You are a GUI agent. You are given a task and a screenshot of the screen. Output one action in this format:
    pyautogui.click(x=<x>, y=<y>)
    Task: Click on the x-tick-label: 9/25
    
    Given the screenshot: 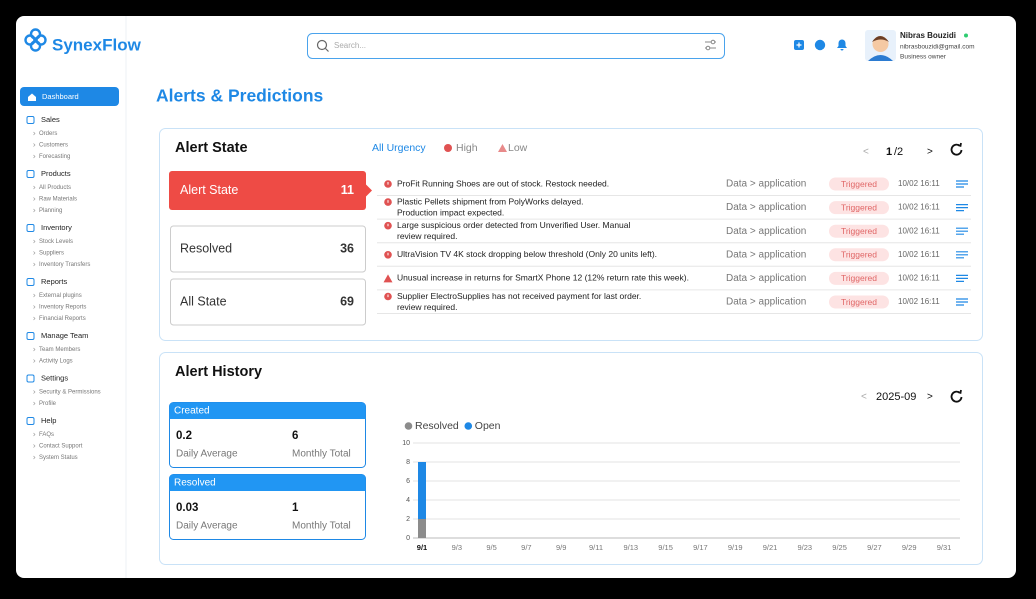 What is the action you would take?
    pyautogui.click(x=839, y=547)
    